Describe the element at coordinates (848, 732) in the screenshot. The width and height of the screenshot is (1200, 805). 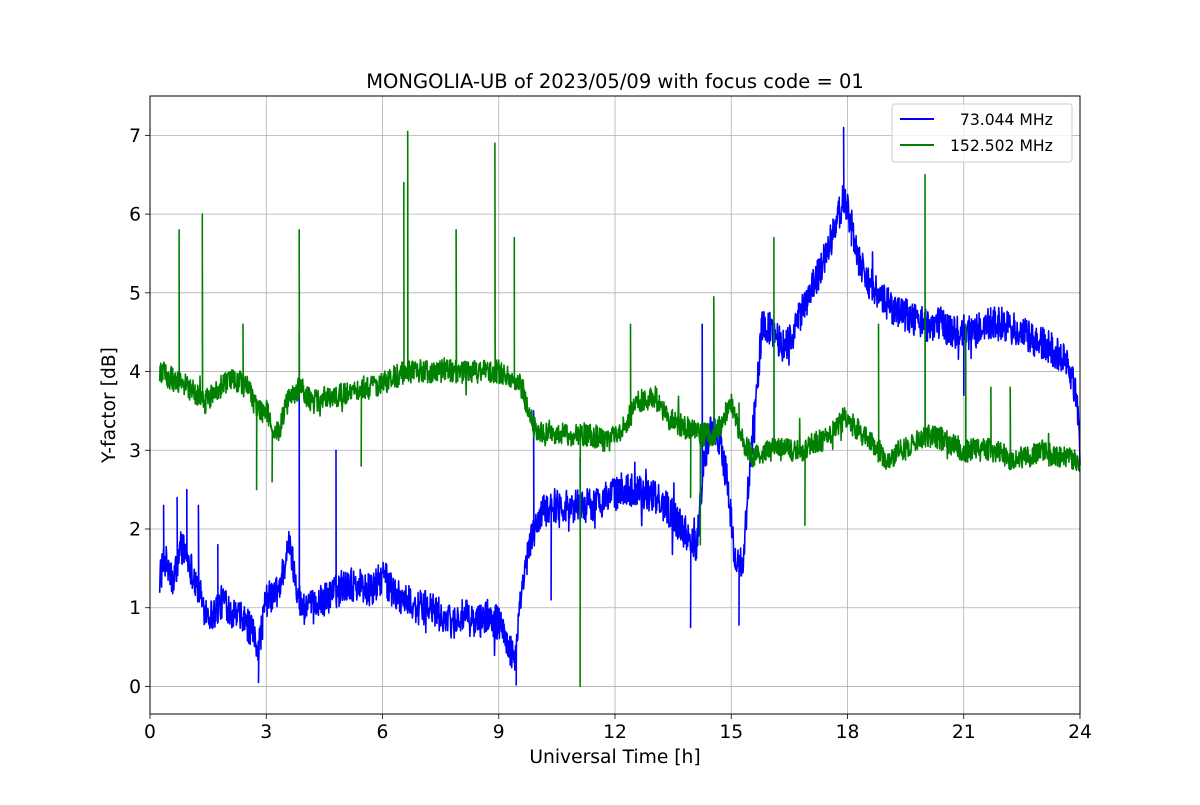
I see `x-tick-label: 18` at that location.